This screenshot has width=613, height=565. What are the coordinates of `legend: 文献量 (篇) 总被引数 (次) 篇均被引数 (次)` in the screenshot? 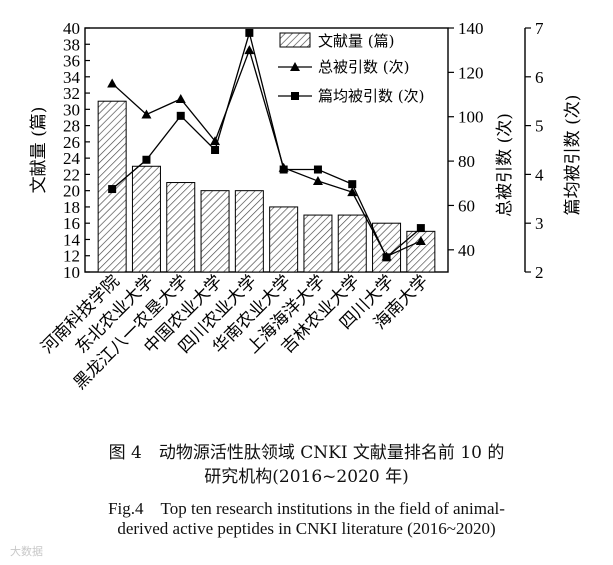 It's located at (351, 68).